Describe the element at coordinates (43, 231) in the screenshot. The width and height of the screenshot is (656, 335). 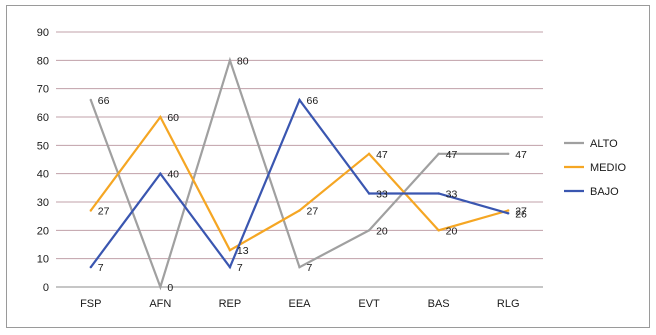
I see `y-tick-label: 20` at that location.